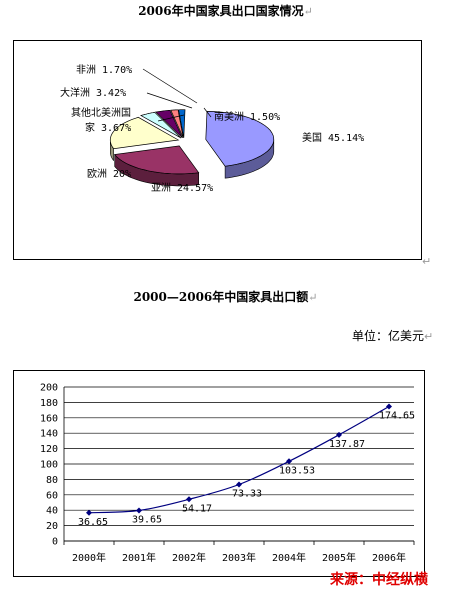 This screenshot has height=591, width=451. What do you see at coordinates (52, 526) in the screenshot?
I see `y-tick-label: 20` at bounding box center [52, 526].